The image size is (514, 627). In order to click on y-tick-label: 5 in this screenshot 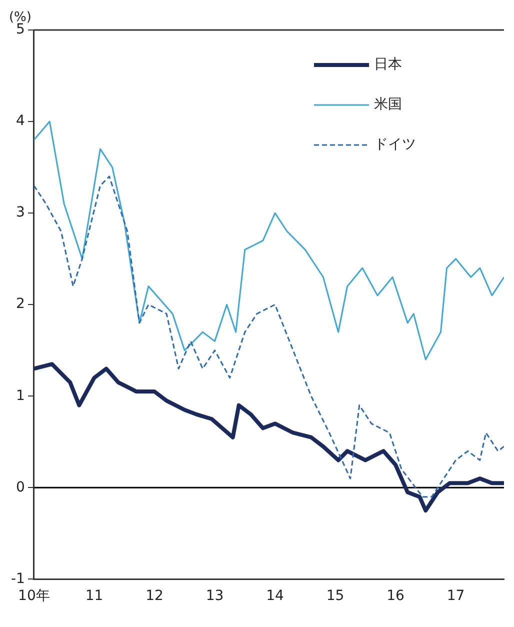, I will do `click(20, 30)`.